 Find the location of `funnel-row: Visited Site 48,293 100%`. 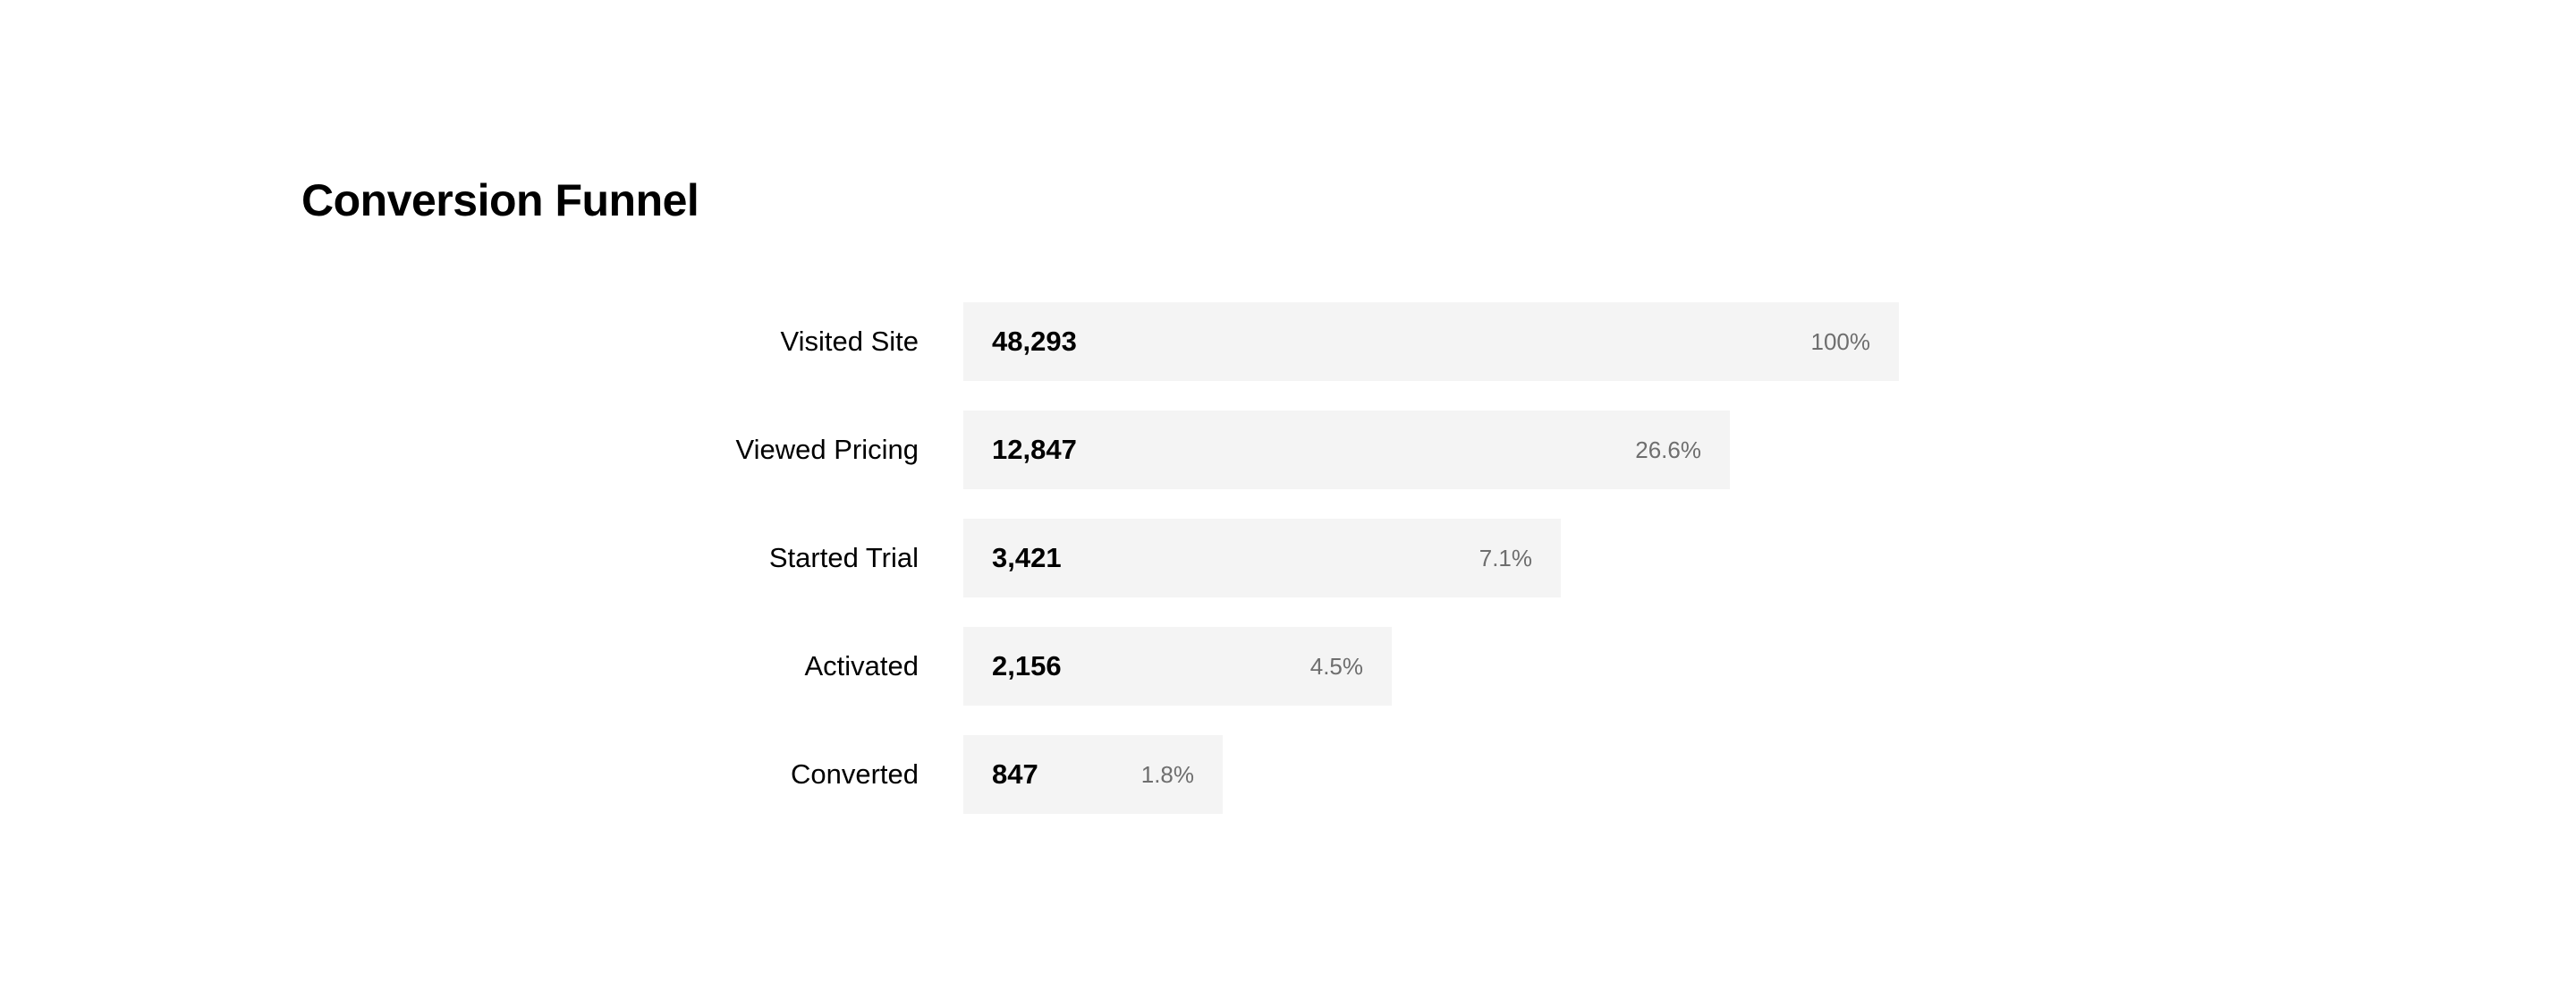

funnel-row: Visited Site 48,293 100% is located at coordinates (1288, 341).